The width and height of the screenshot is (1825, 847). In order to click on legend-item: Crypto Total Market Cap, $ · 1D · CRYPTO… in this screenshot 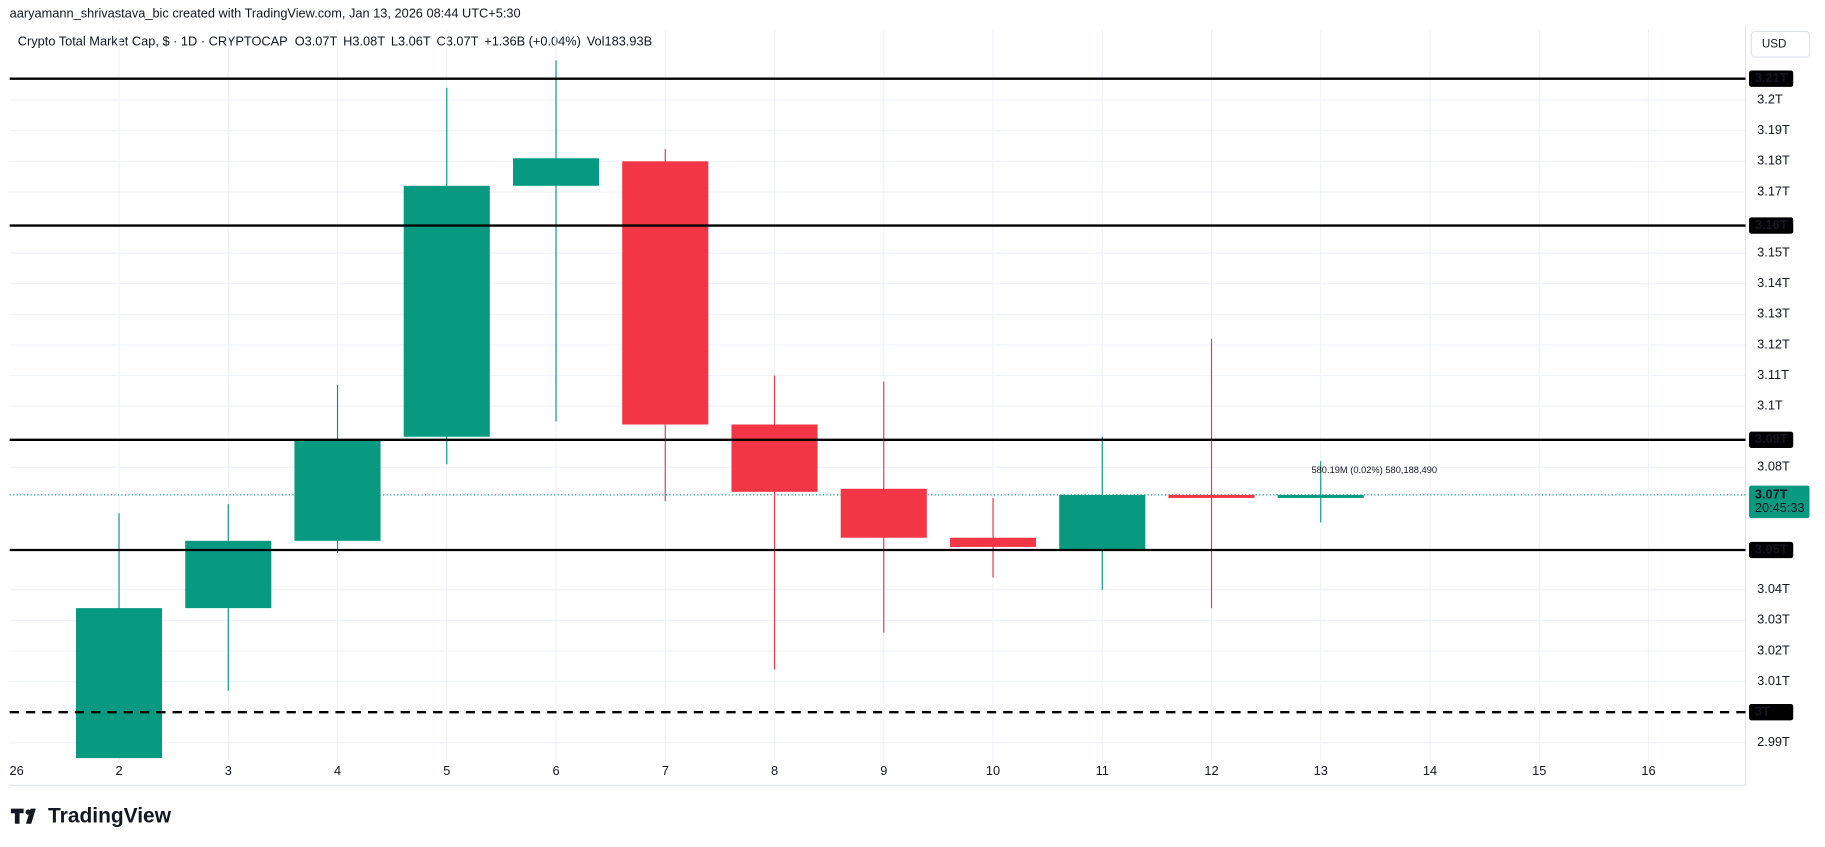, I will do `click(153, 40)`.